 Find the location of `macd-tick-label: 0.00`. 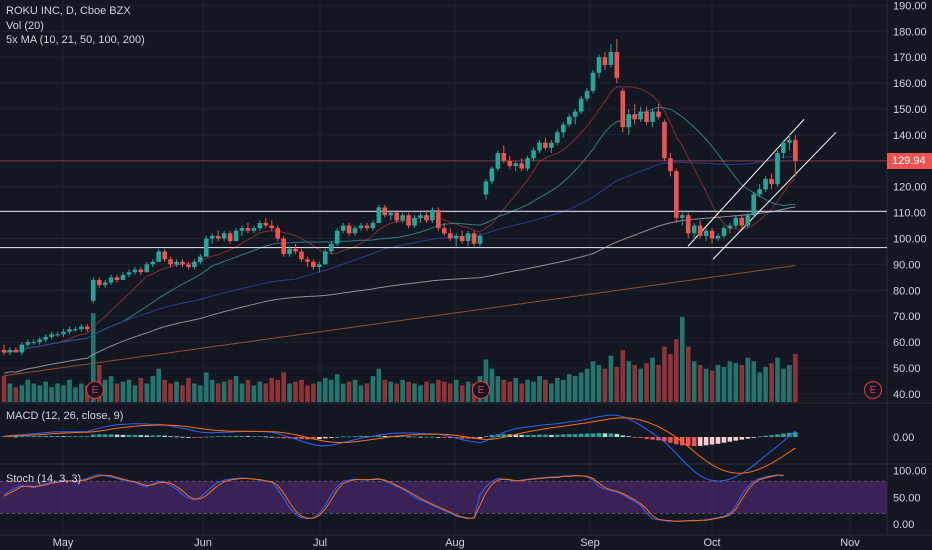

macd-tick-label: 0.00 is located at coordinates (903, 438).